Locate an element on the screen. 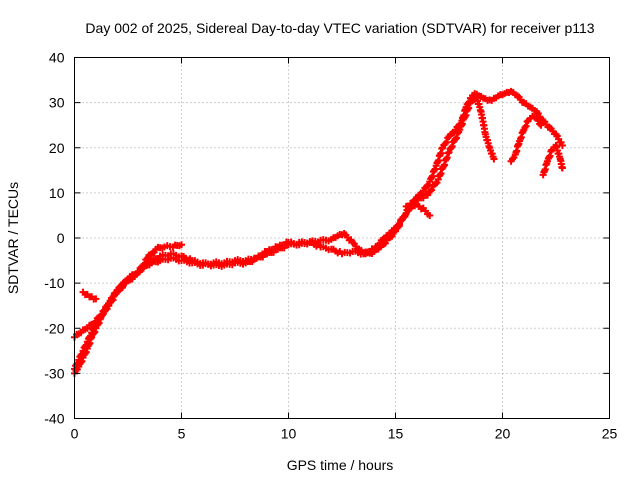 Image resolution: width=640 pixels, height=480 pixels. x-tick-label: 15 is located at coordinates (396, 434).